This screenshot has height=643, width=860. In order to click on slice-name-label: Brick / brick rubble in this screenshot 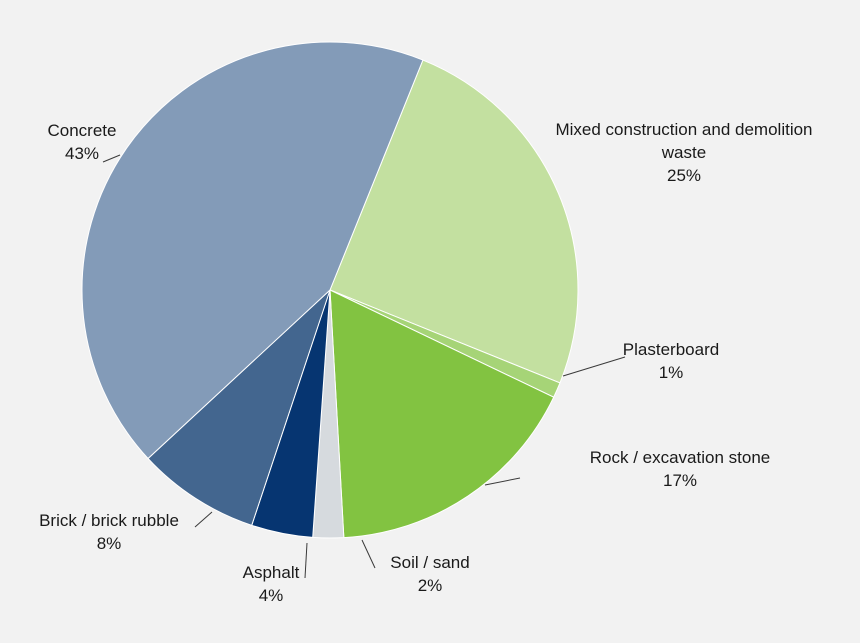, I will do `click(109, 520)`.